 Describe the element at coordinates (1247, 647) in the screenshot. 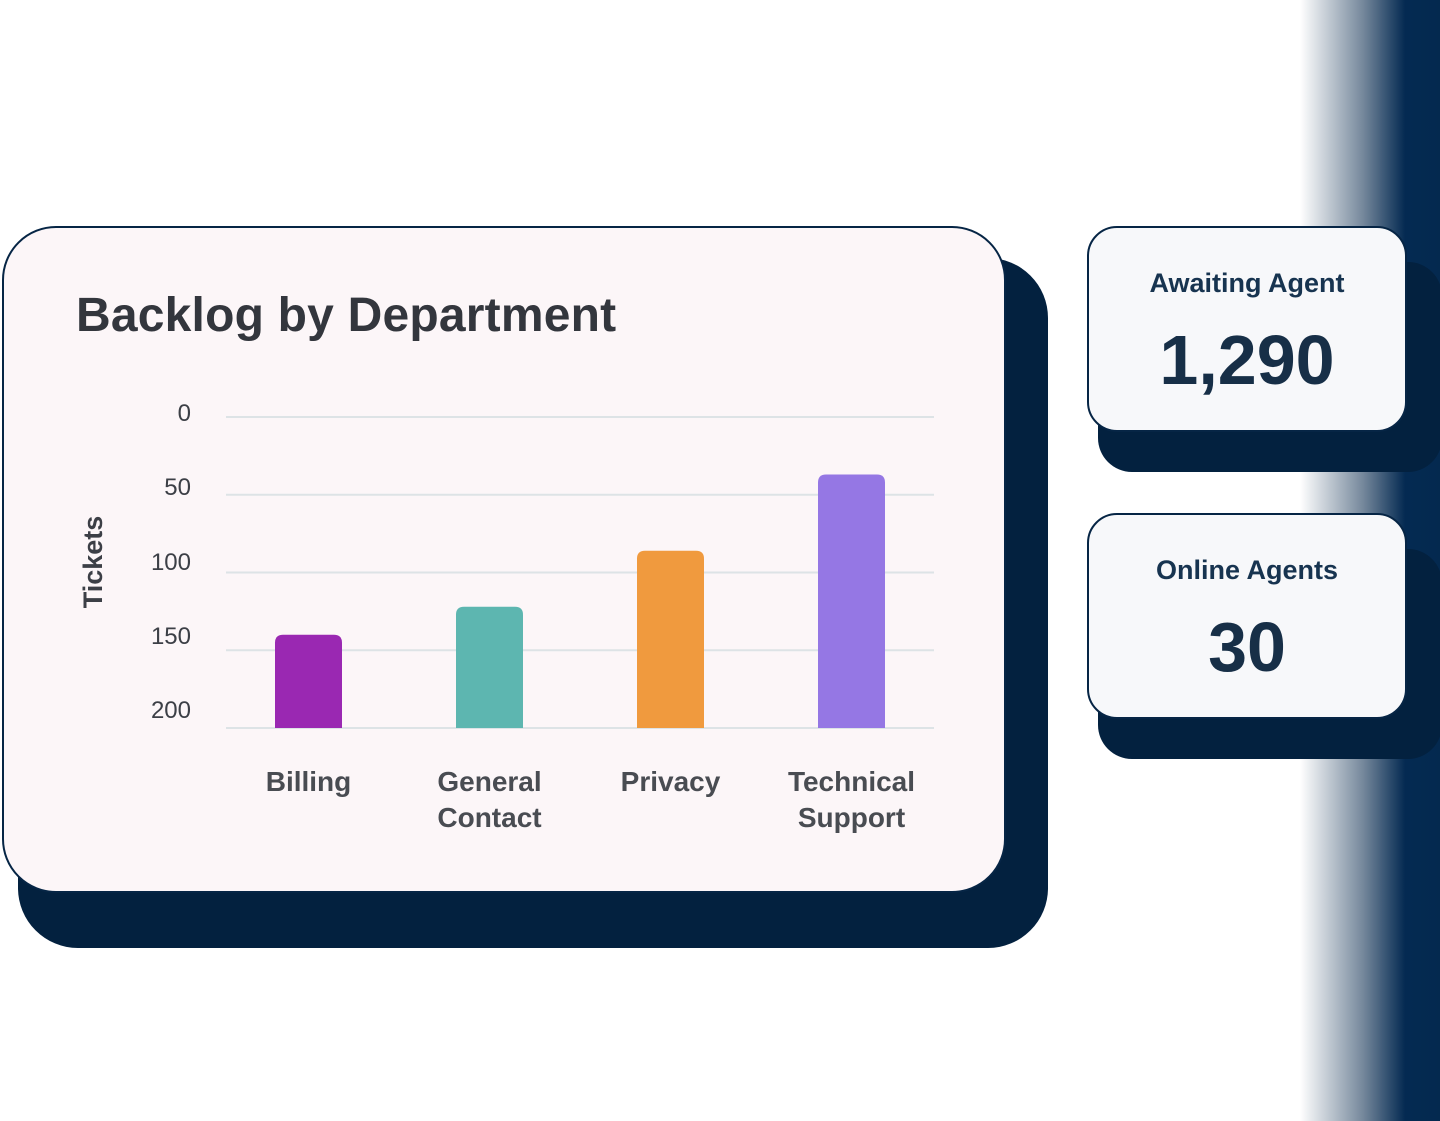

I see `stat-value: 30` at that location.